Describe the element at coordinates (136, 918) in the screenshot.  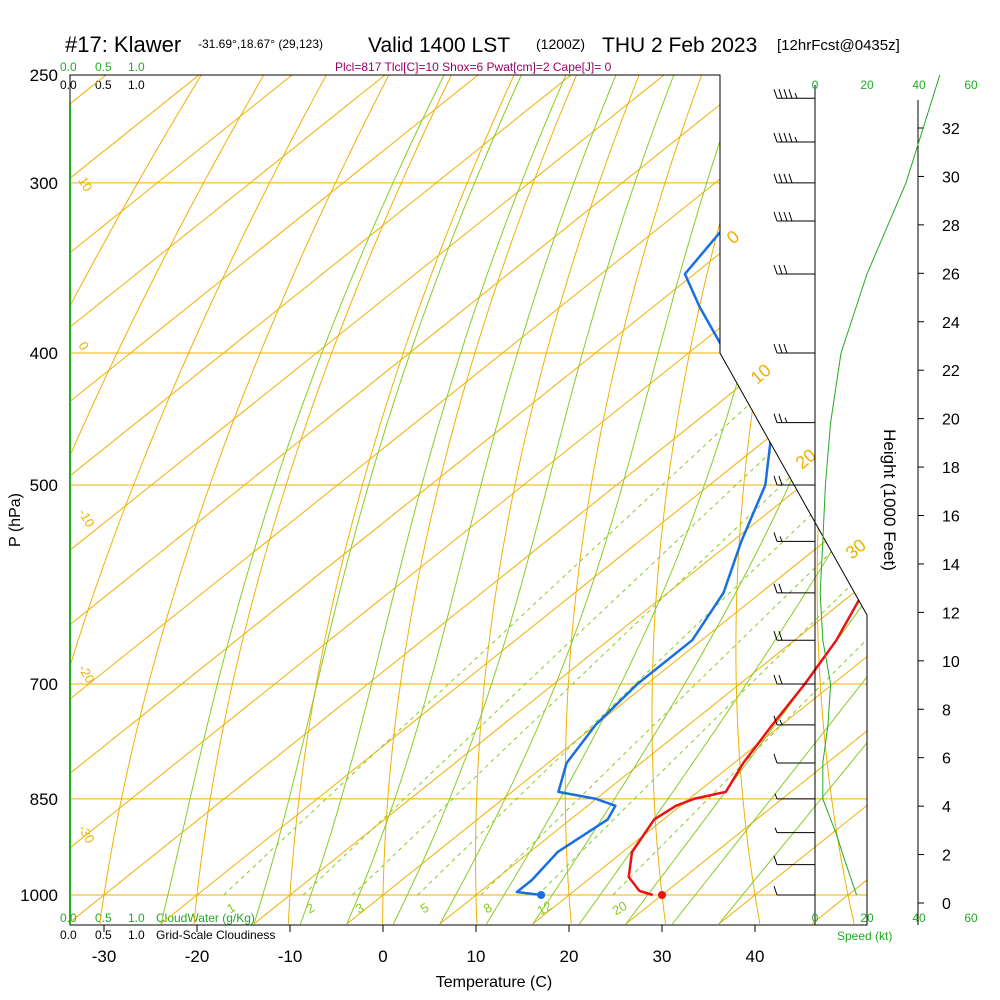
I see `cloud-scale-bottom-green-2: 1.0` at that location.